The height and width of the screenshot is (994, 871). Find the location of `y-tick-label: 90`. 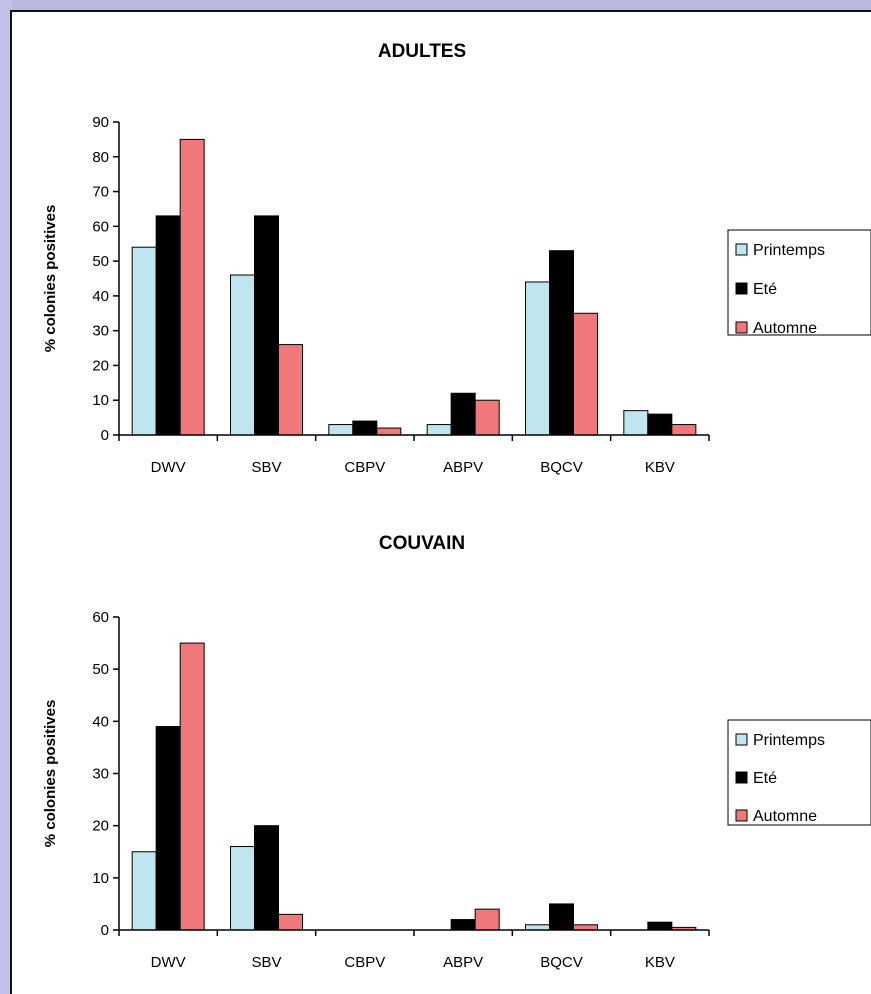

y-tick-label: 90 is located at coordinates (100, 122).